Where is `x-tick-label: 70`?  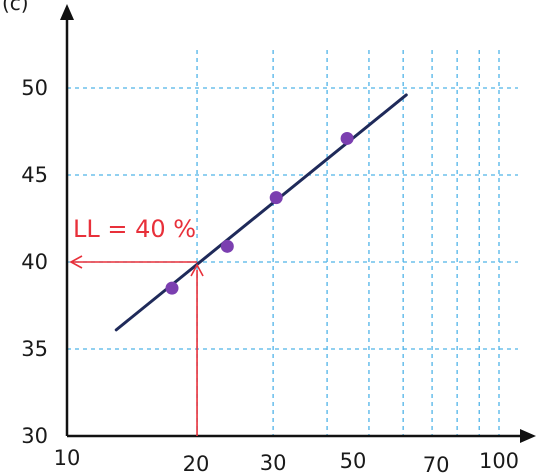
x-tick-label: 70 is located at coordinates (436, 464).